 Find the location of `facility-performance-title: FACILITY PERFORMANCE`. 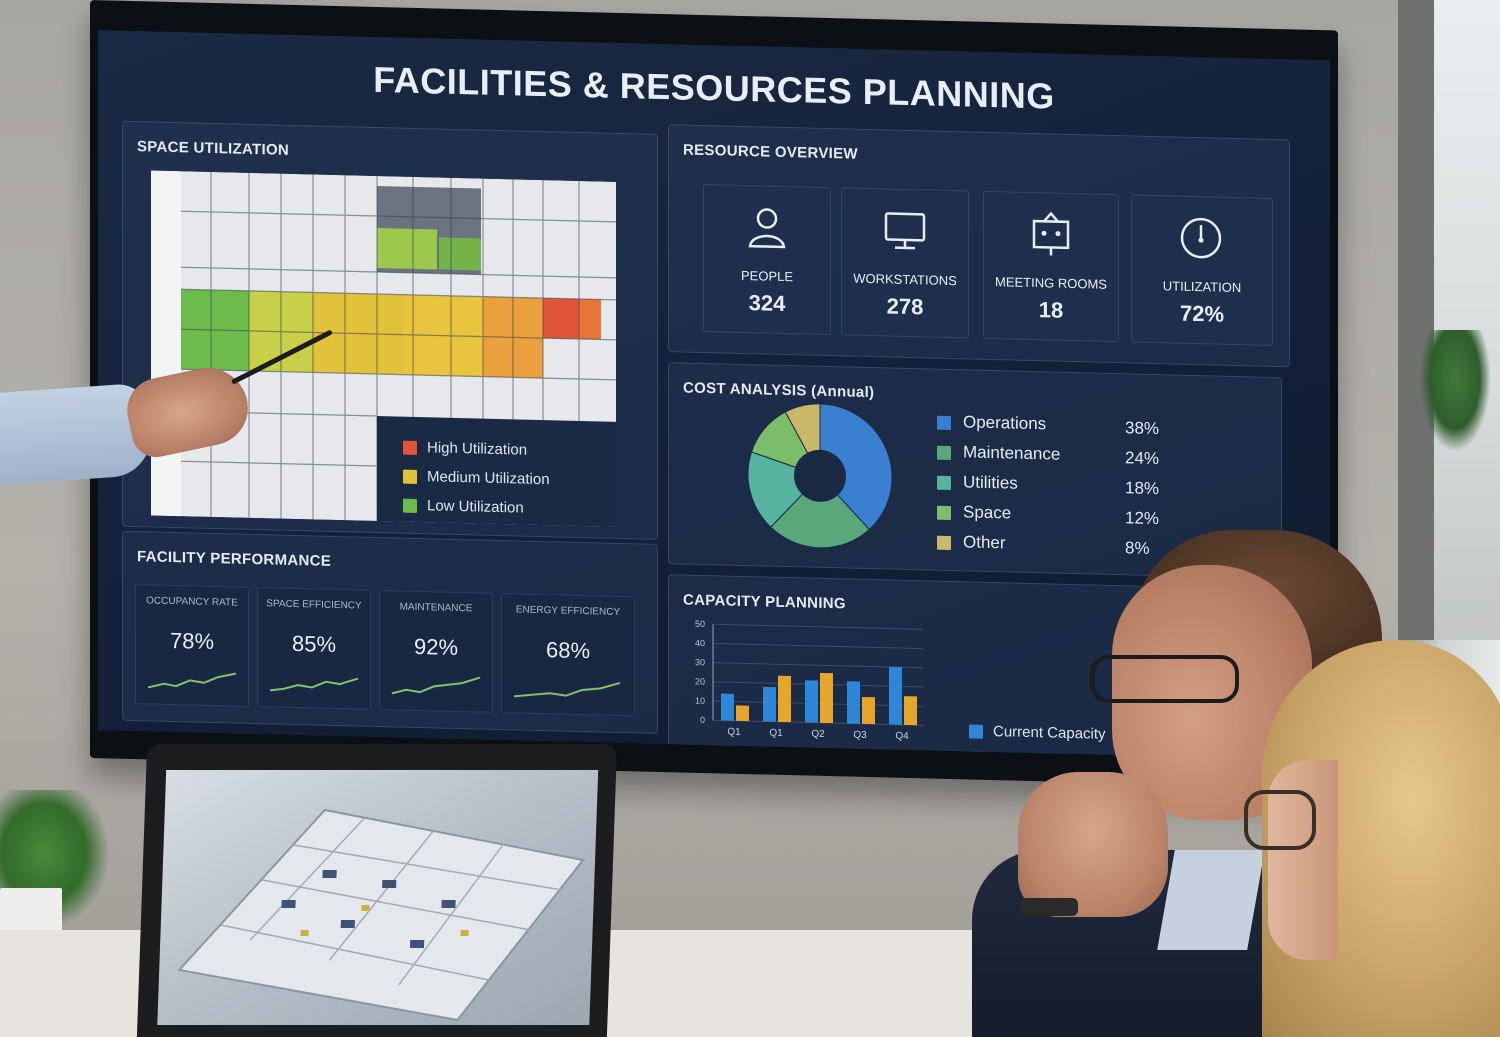

facility-performance-title: FACILITY PERFORMANCE is located at coordinates (234, 559).